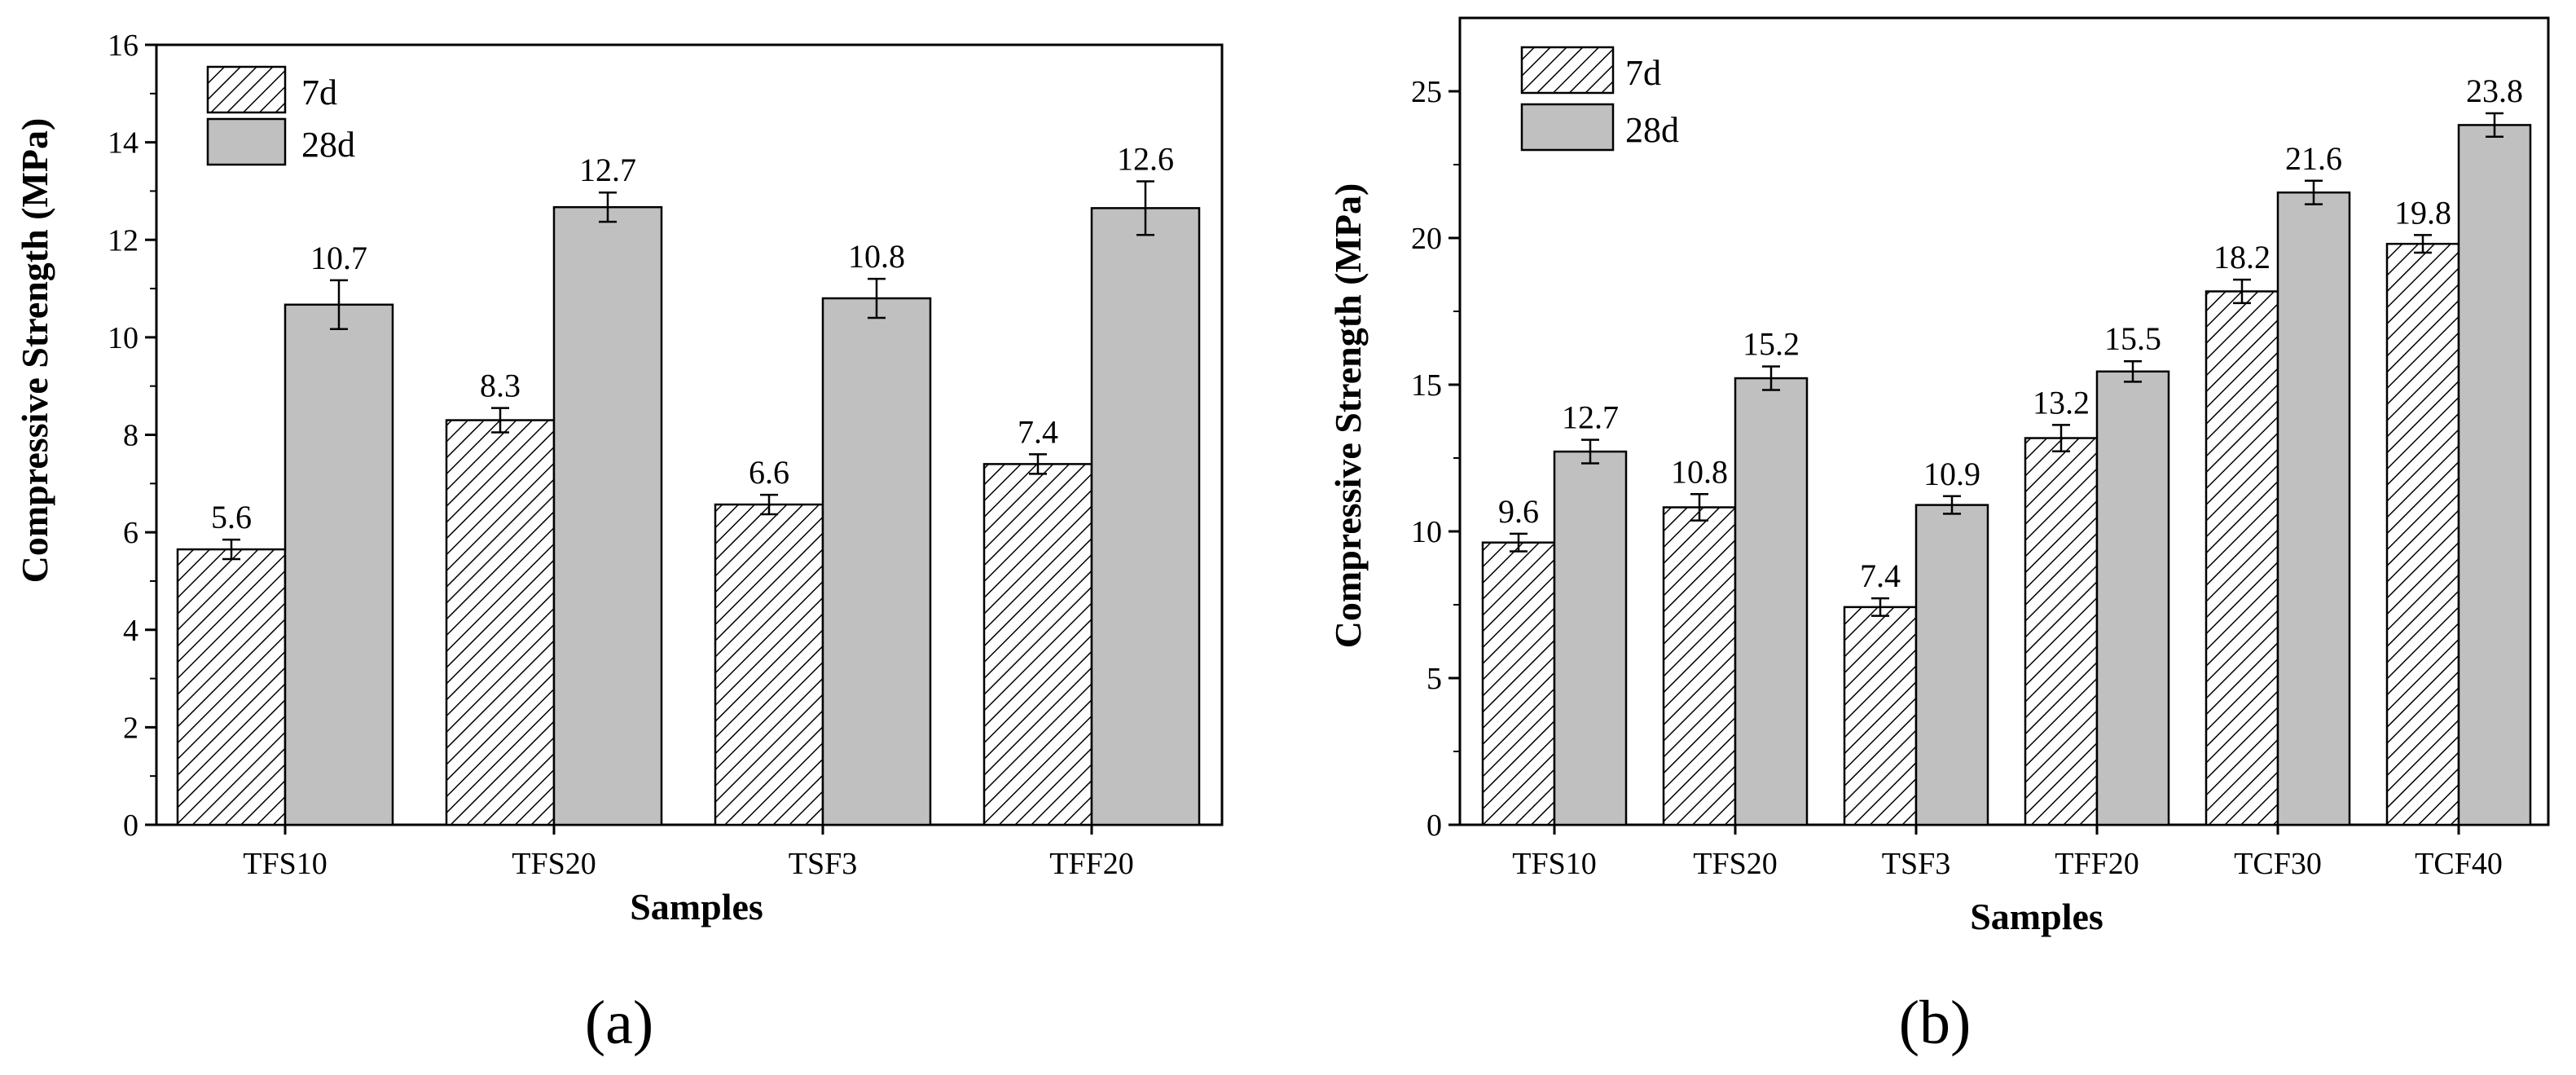 The height and width of the screenshot is (1075, 2576). What do you see at coordinates (2313, 508) in the screenshot?
I see `bar-28d-TCF30` at bounding box center [2313, 508].